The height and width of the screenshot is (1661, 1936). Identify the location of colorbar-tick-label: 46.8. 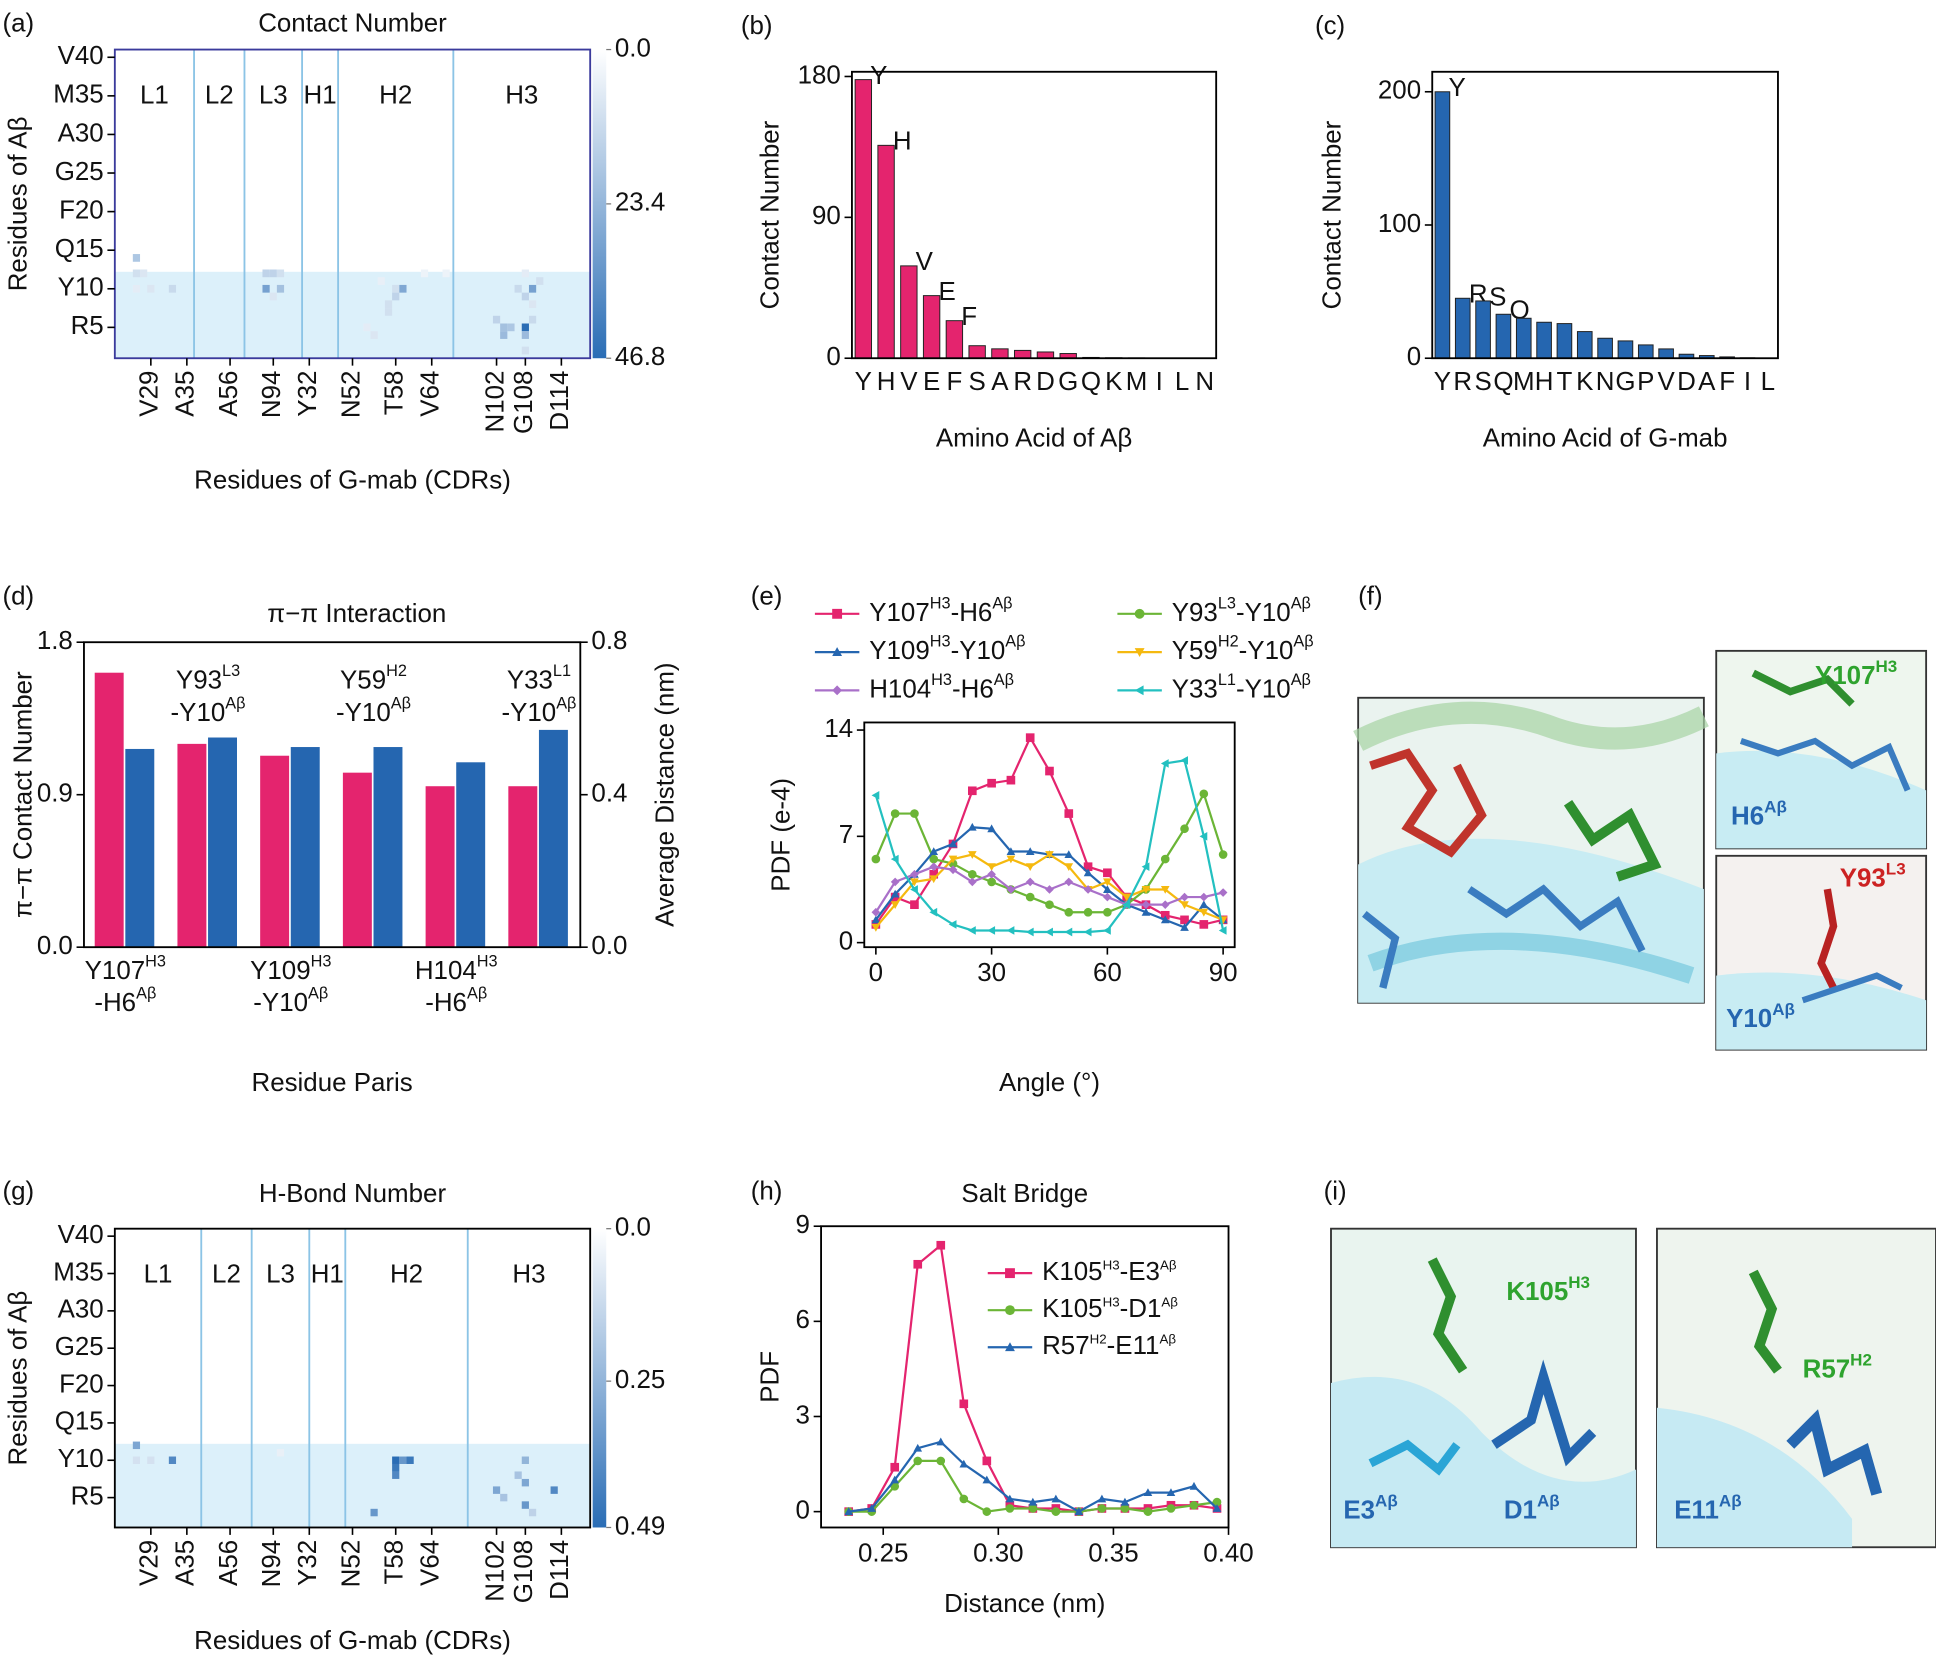
(640, 357).